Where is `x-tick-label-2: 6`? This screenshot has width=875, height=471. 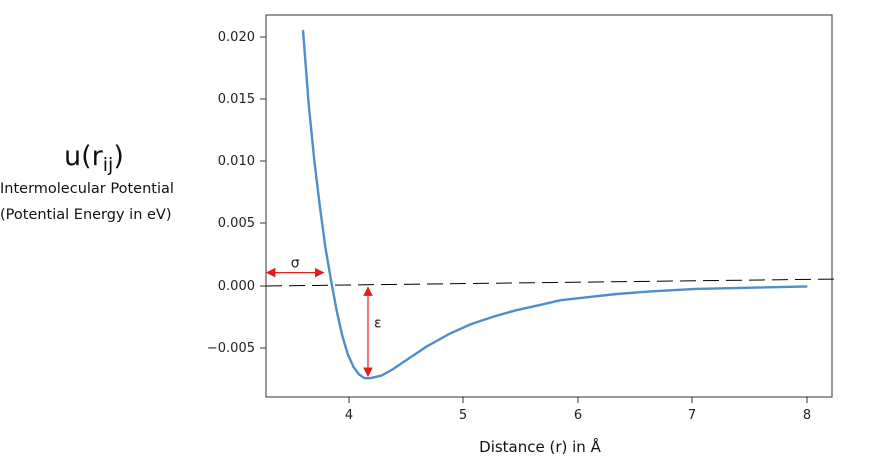 x-tick-label-2: 6 is located at coordinates (578, 415).